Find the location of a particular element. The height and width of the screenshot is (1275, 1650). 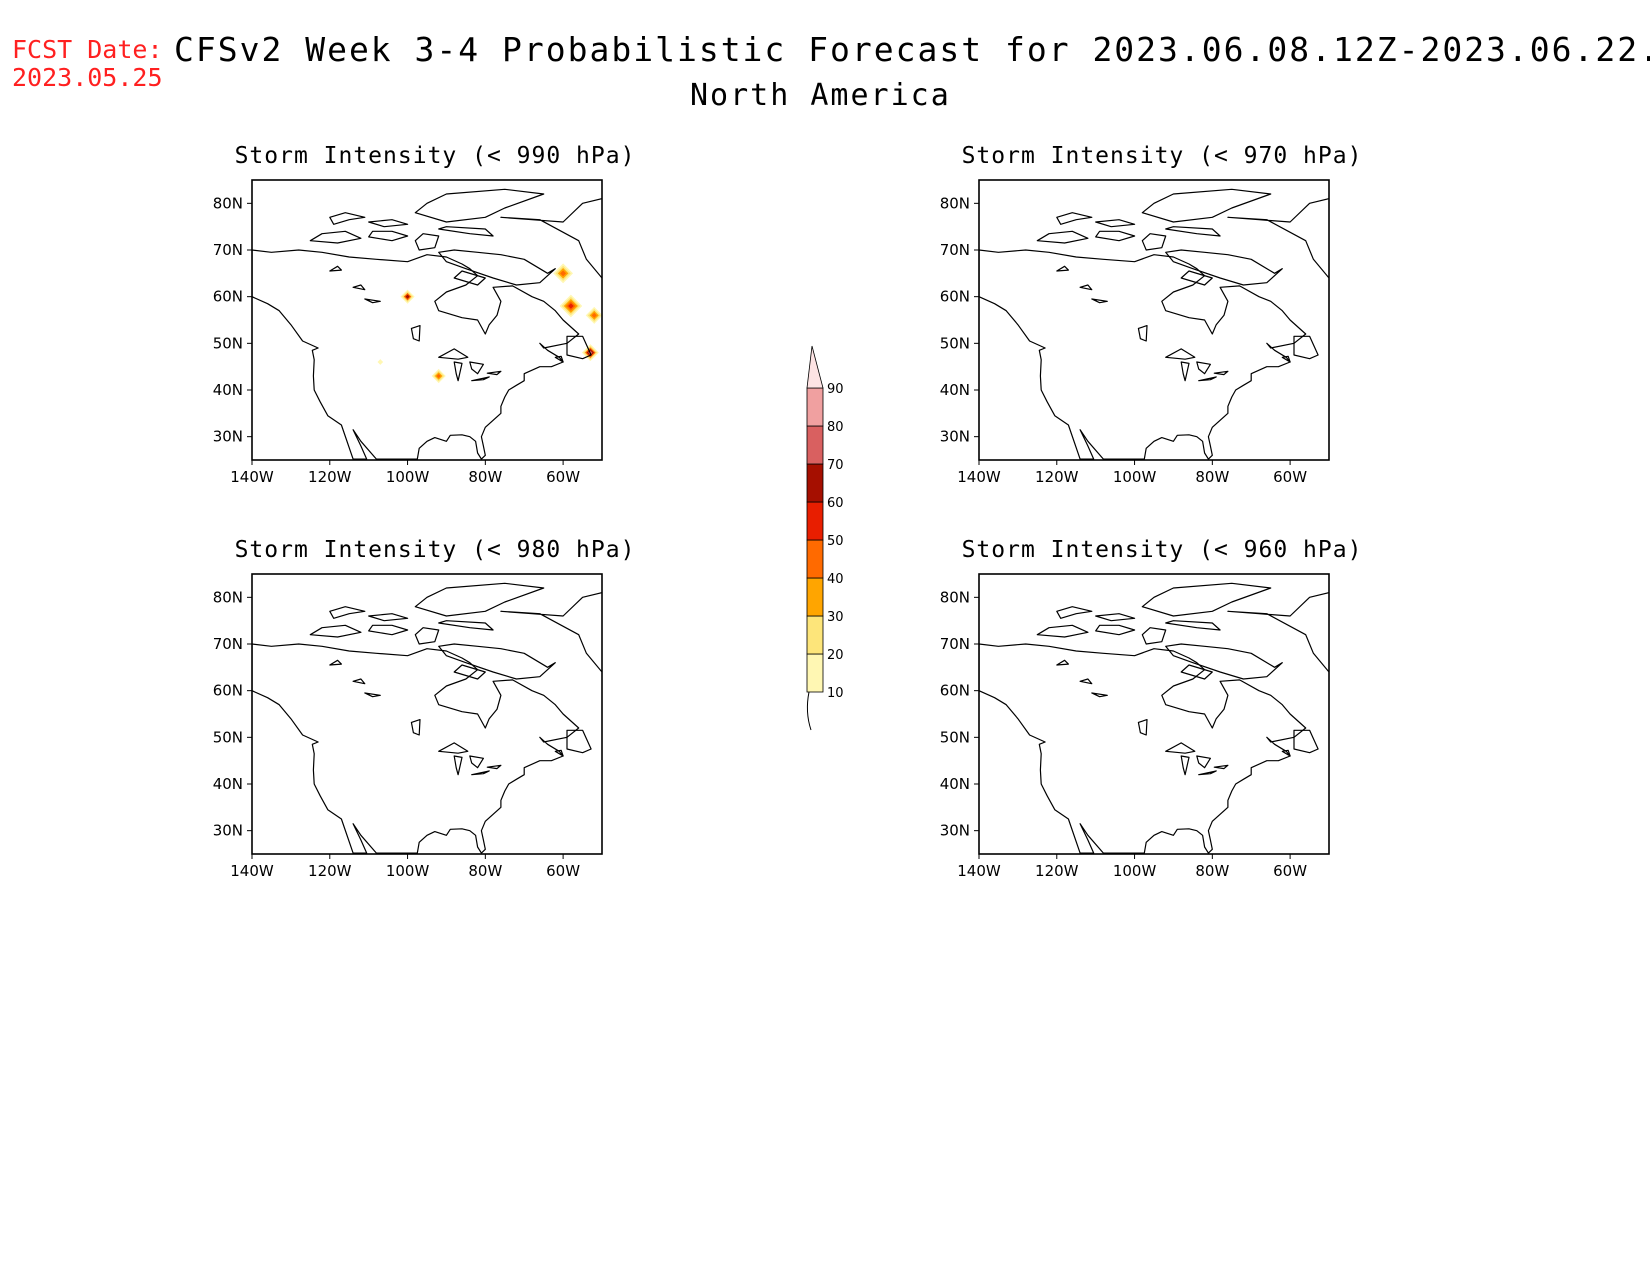

fcst-date-block: FCST Date: 2023.05.25 is located at coordinates (87, 64).